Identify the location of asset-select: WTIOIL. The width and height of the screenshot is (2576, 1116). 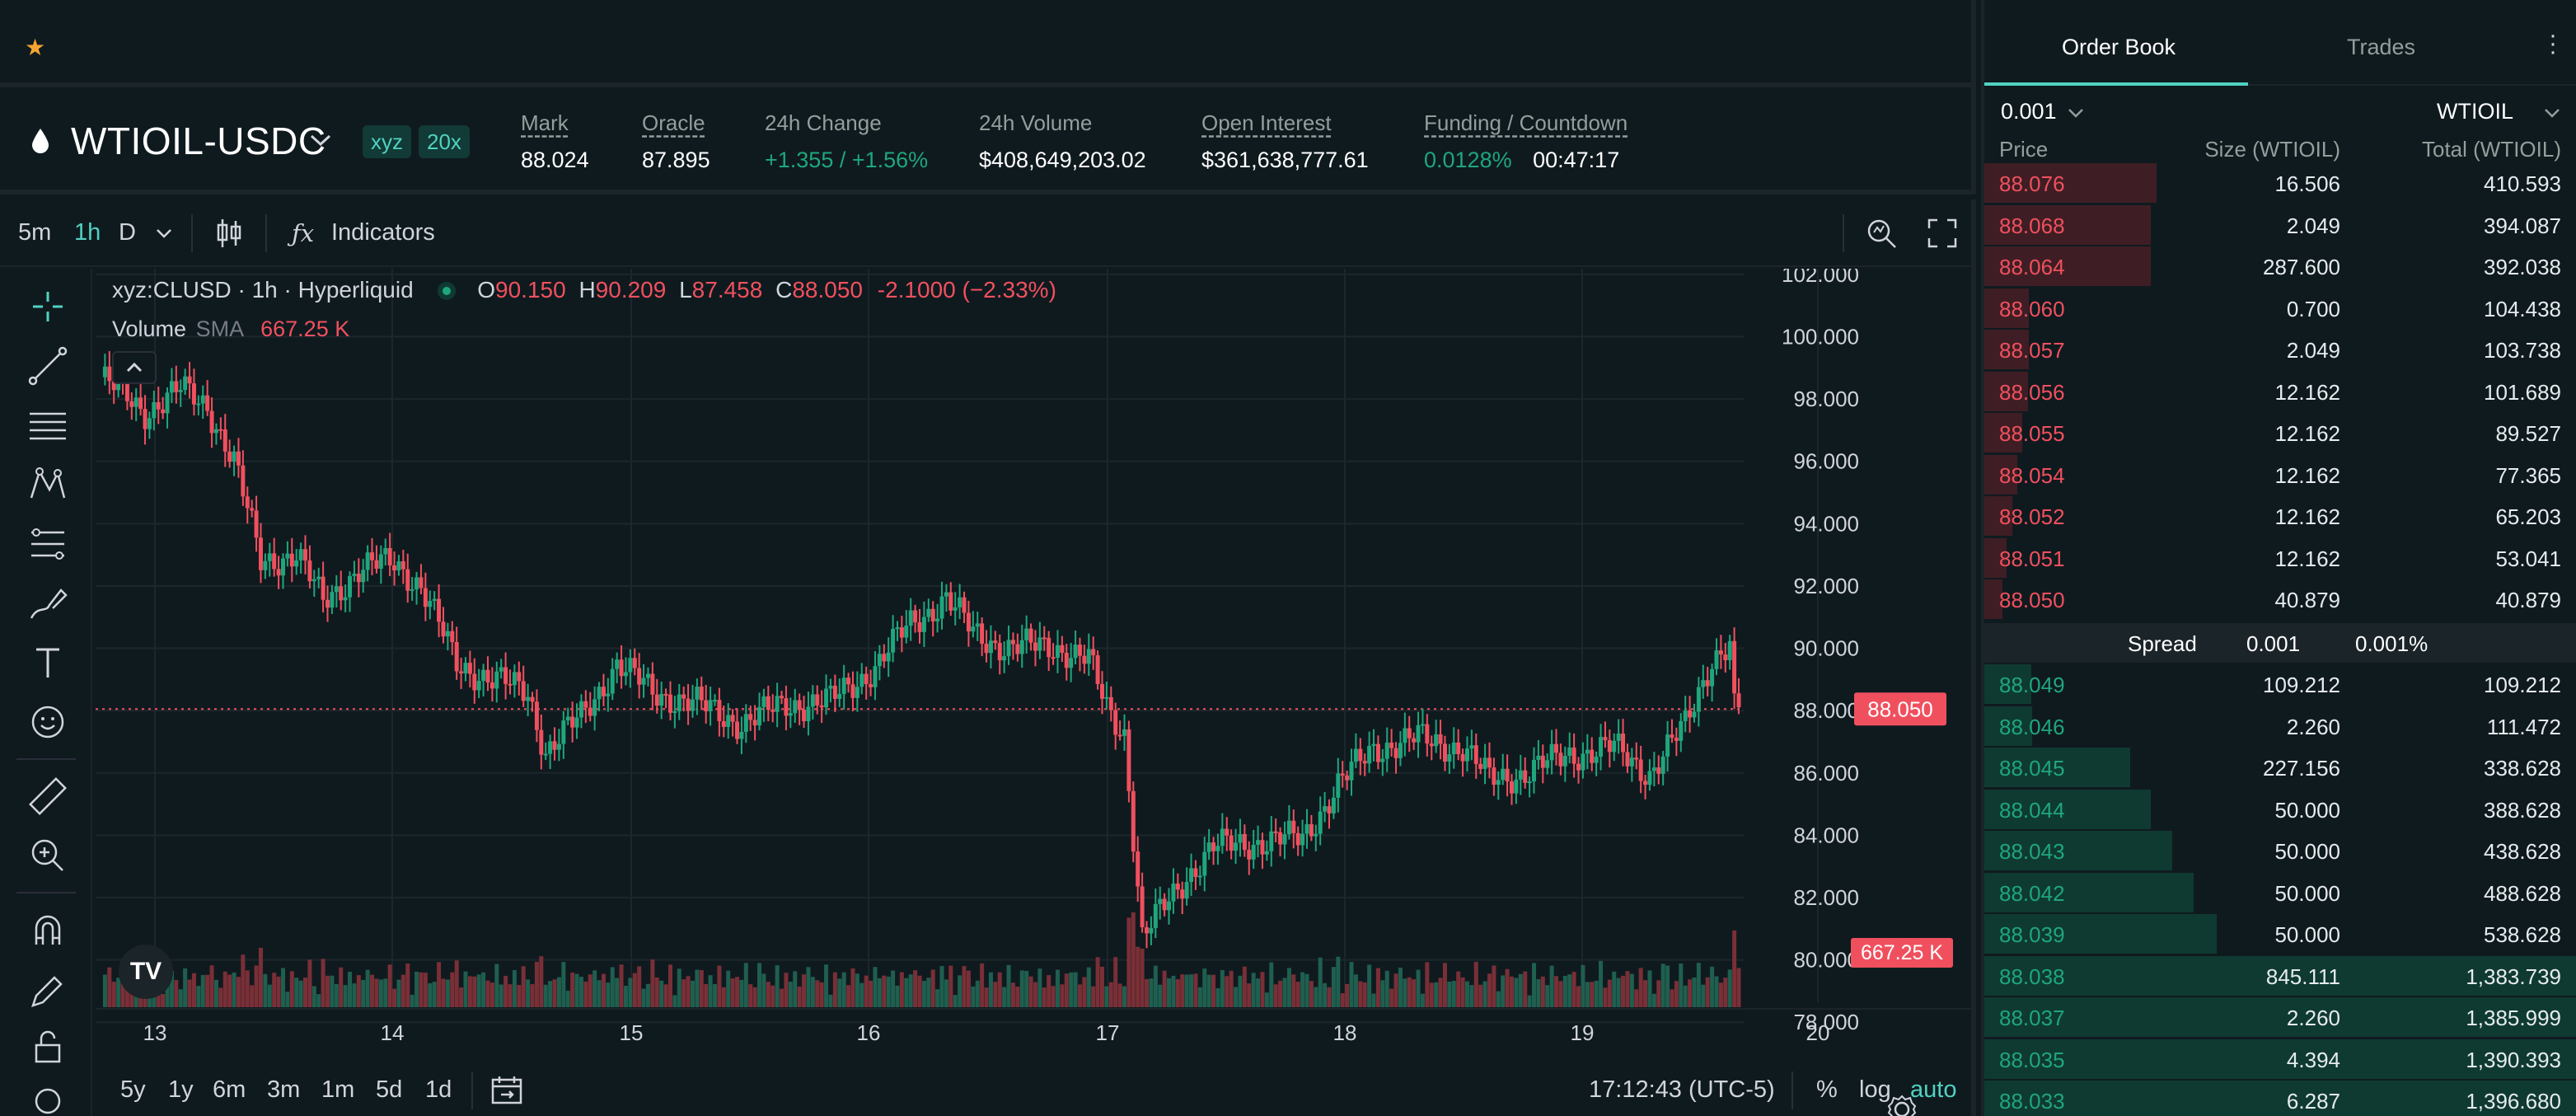
(2475, 111).